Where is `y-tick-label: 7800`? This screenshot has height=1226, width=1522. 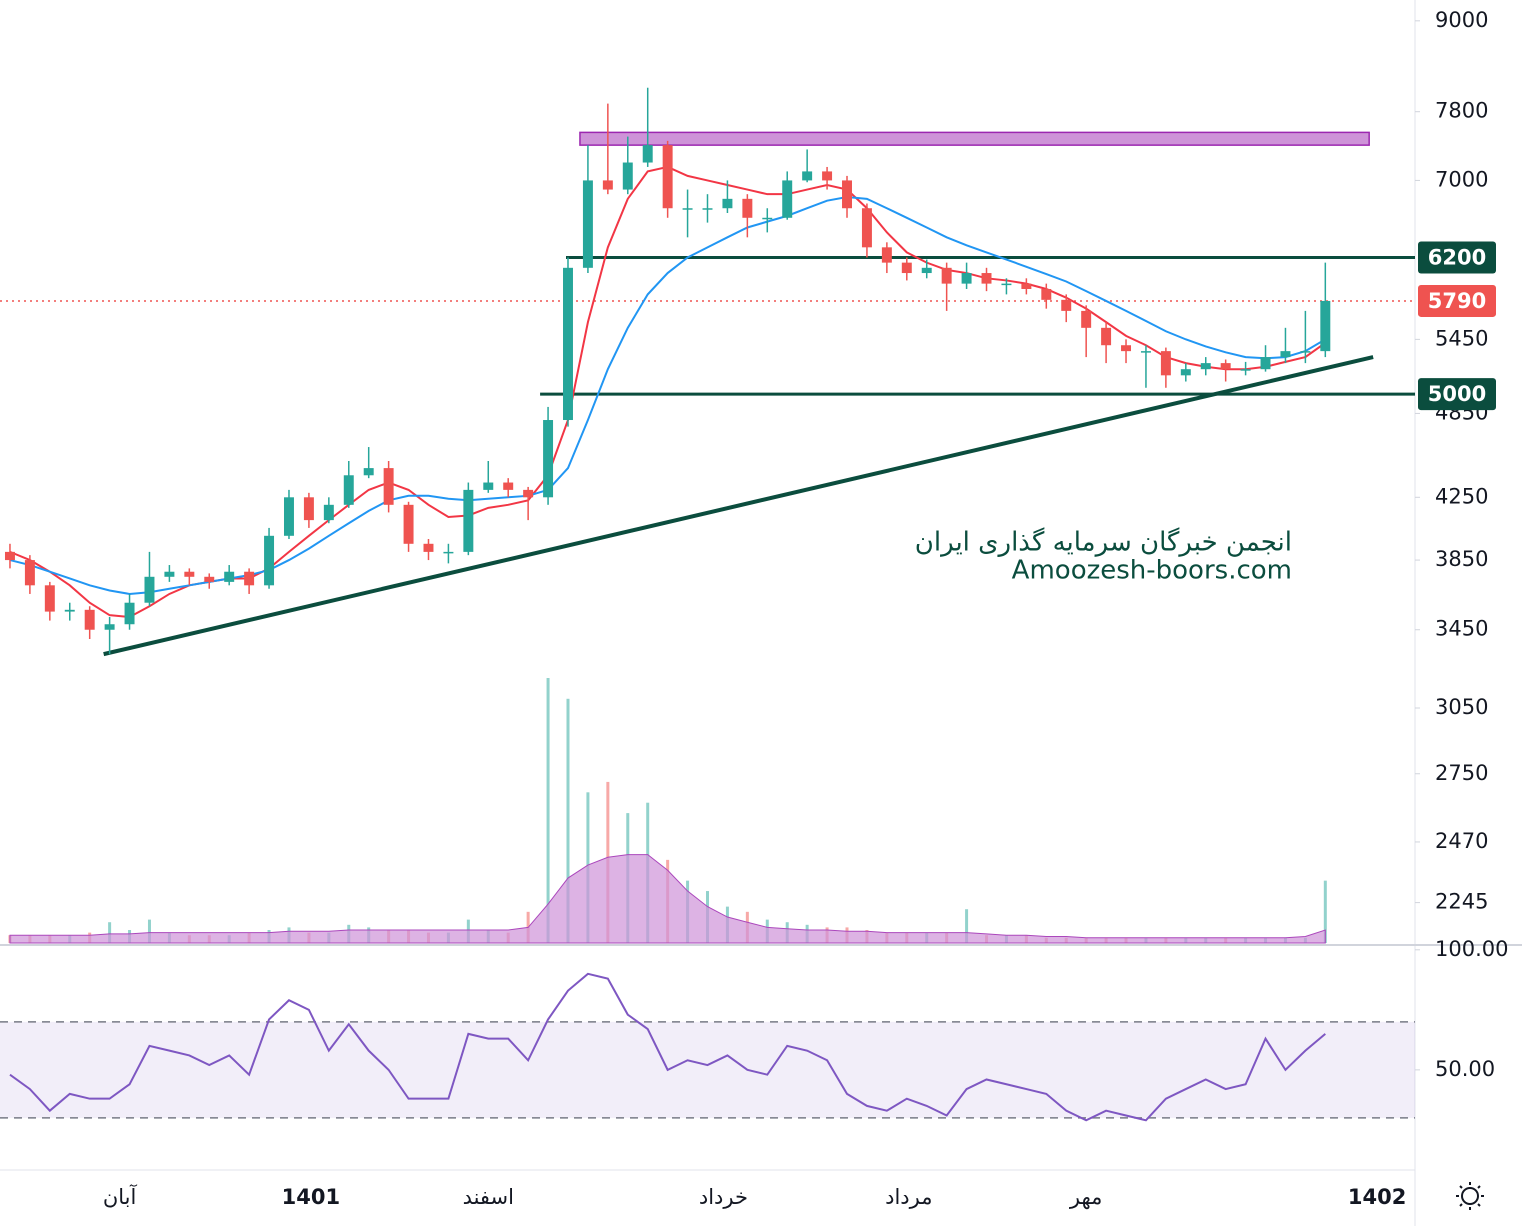 y-tick-label: 7800 is located at coordinates (1461, 111).